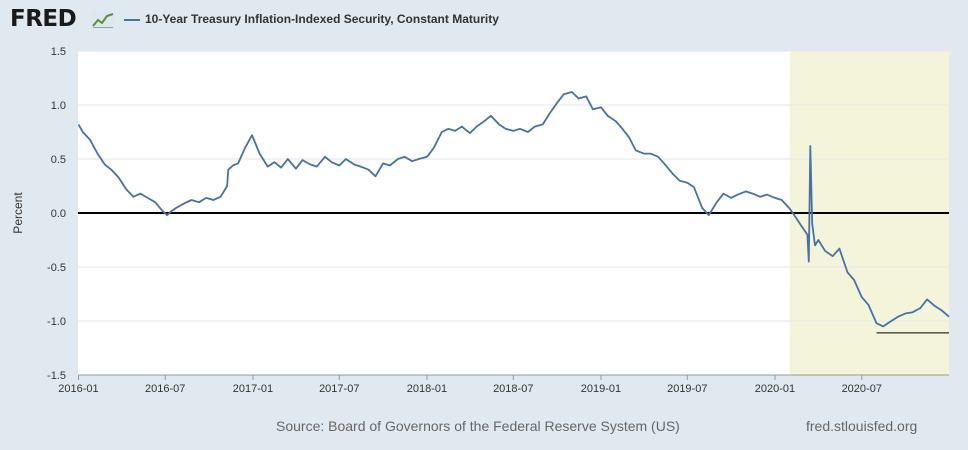 The width and height of the screenshot is (968, 450). I want to click on trend-line-icon, so click(103, 20).